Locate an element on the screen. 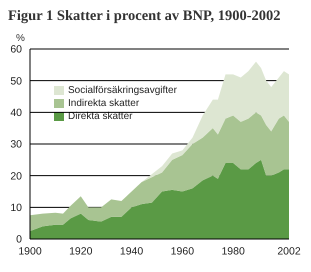 Image resolution: width=311 pixels, height=272 pixels. x-tick-label: 1900 is located at coordinates (30, 251).